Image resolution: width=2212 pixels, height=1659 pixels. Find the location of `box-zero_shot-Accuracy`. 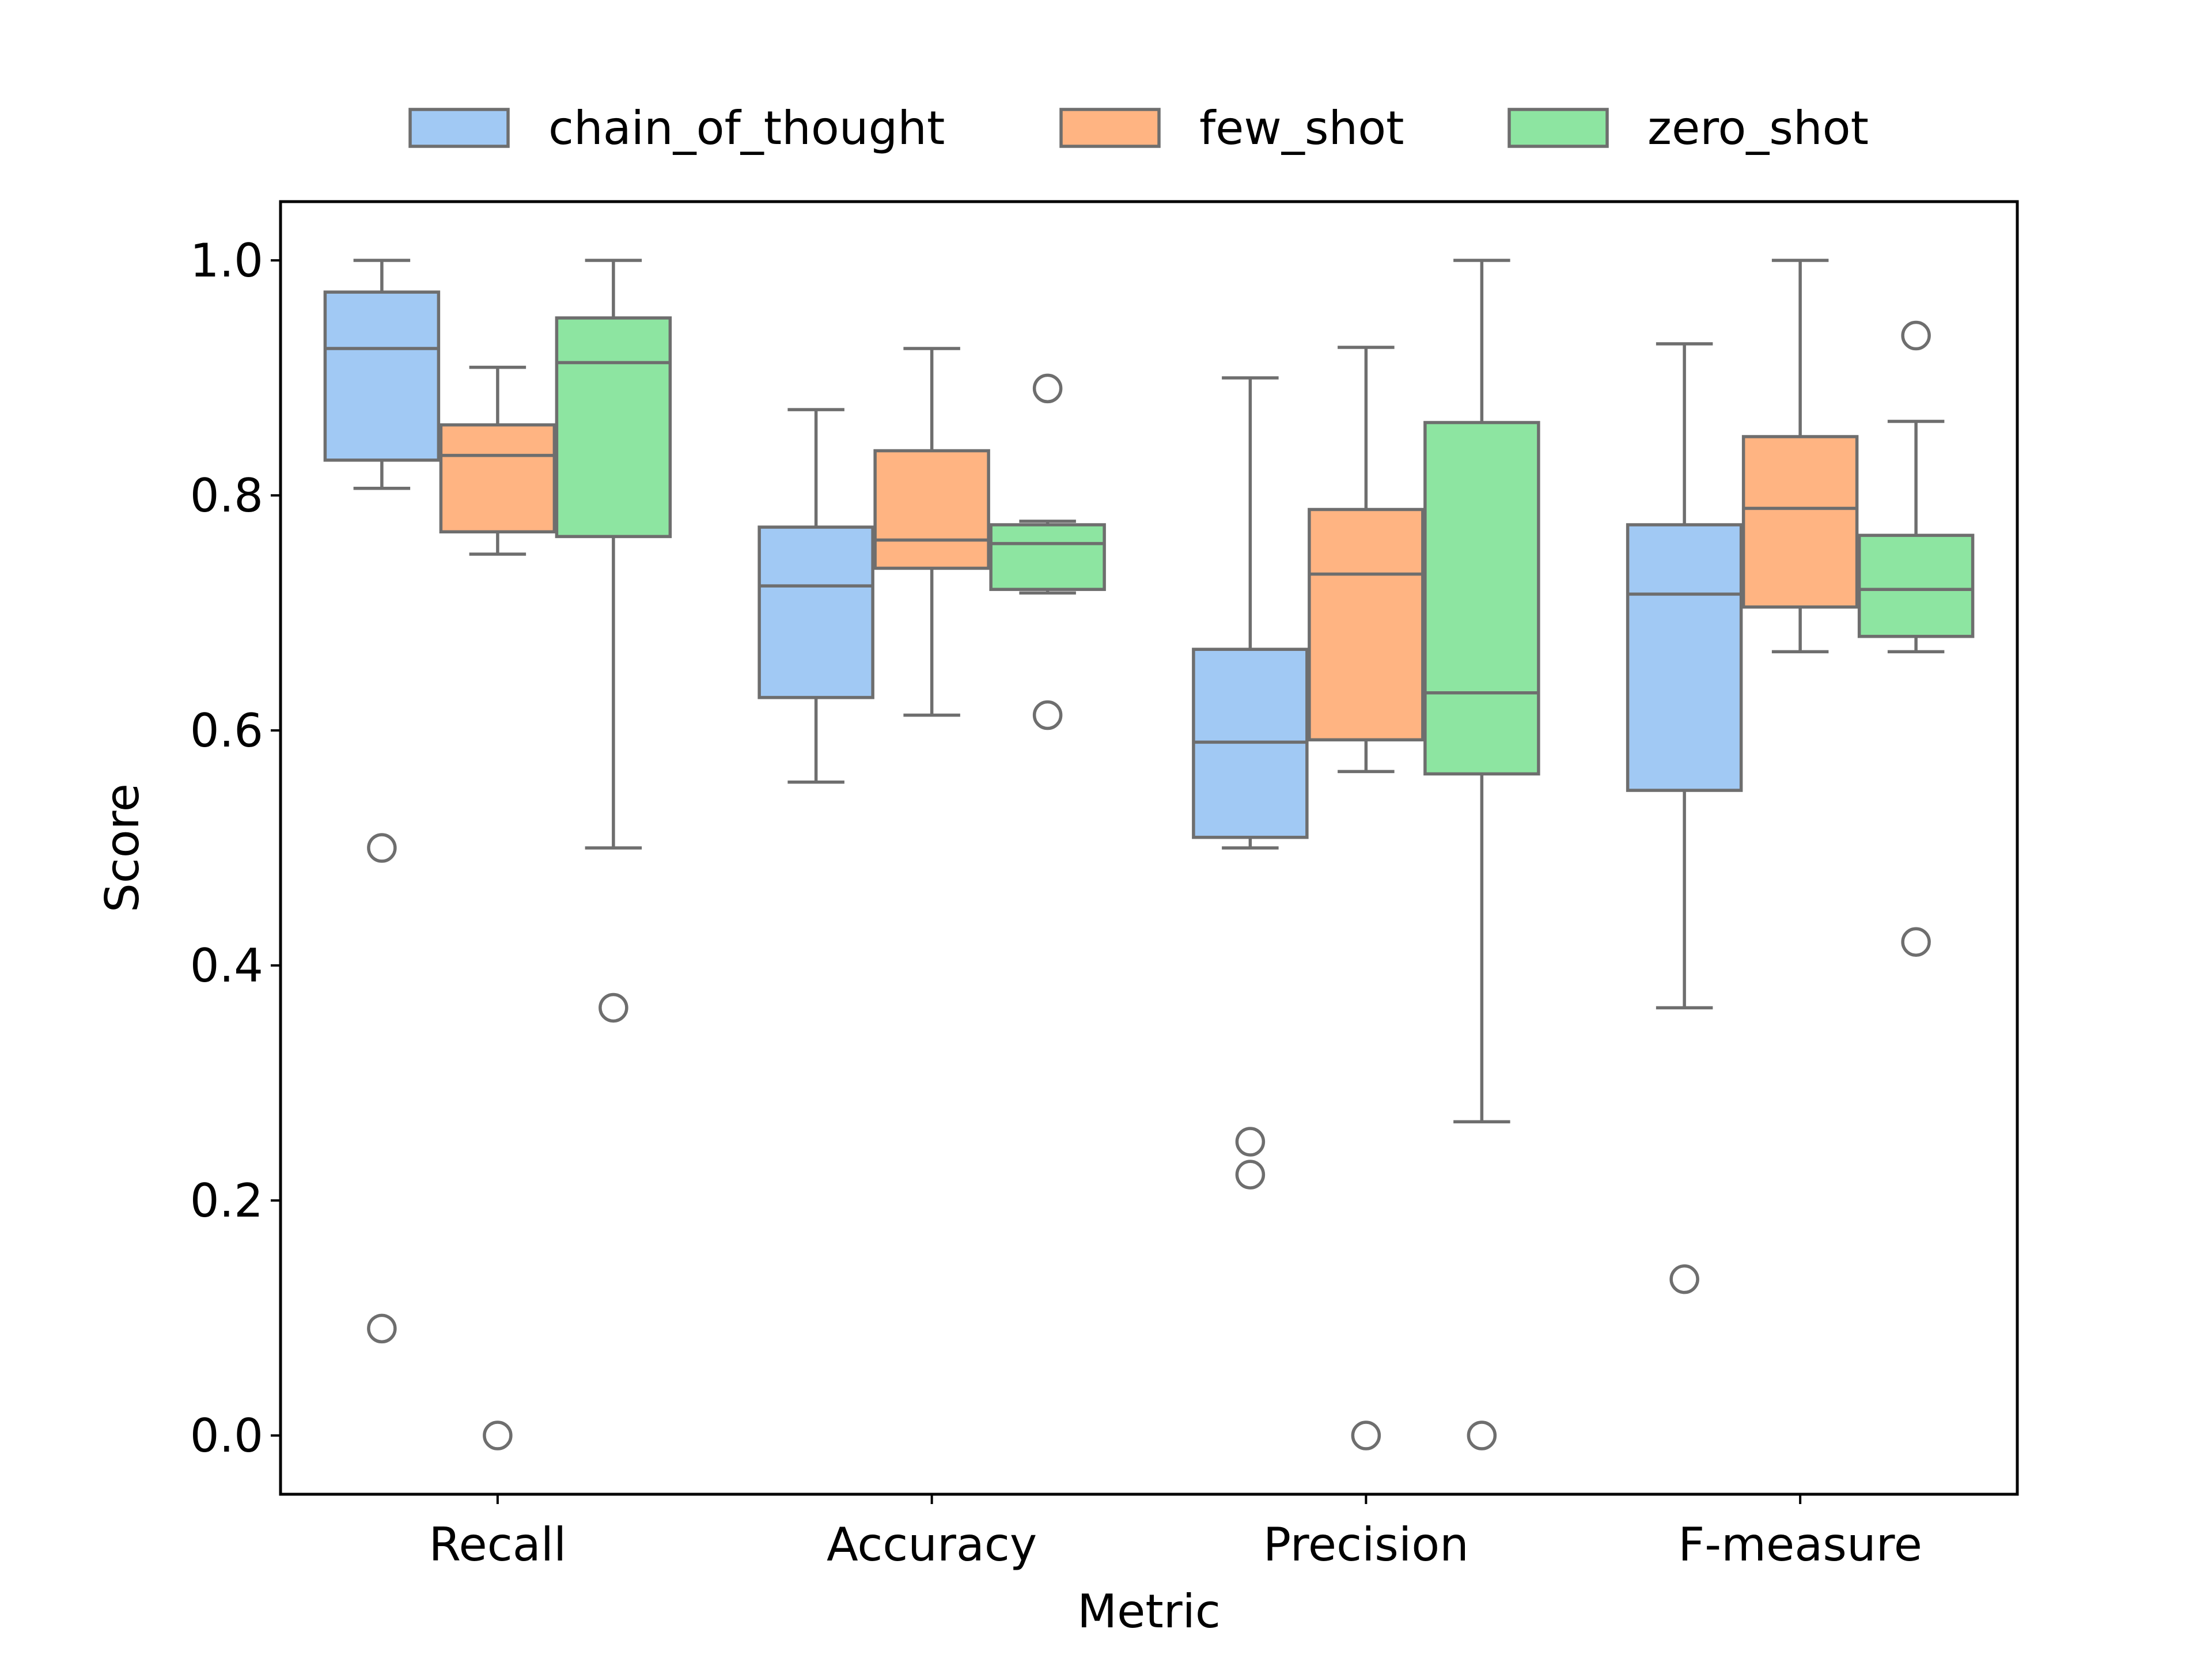

box-zero_shot-Accuracy is located at coordinates (1047, 551).